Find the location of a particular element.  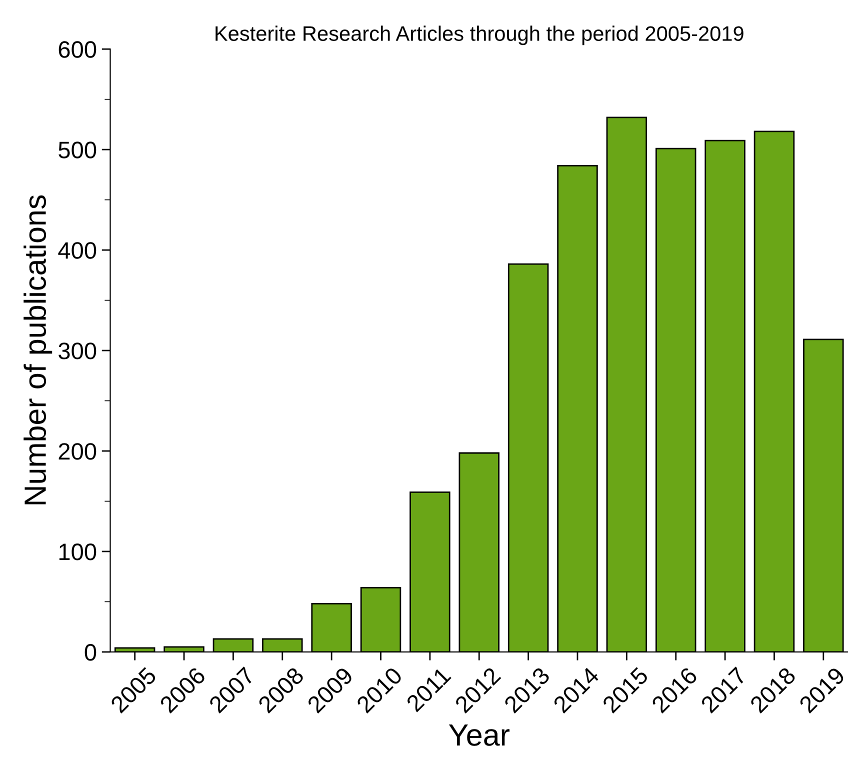

y-tick-label: 0 is located at coordinates (90, 652).